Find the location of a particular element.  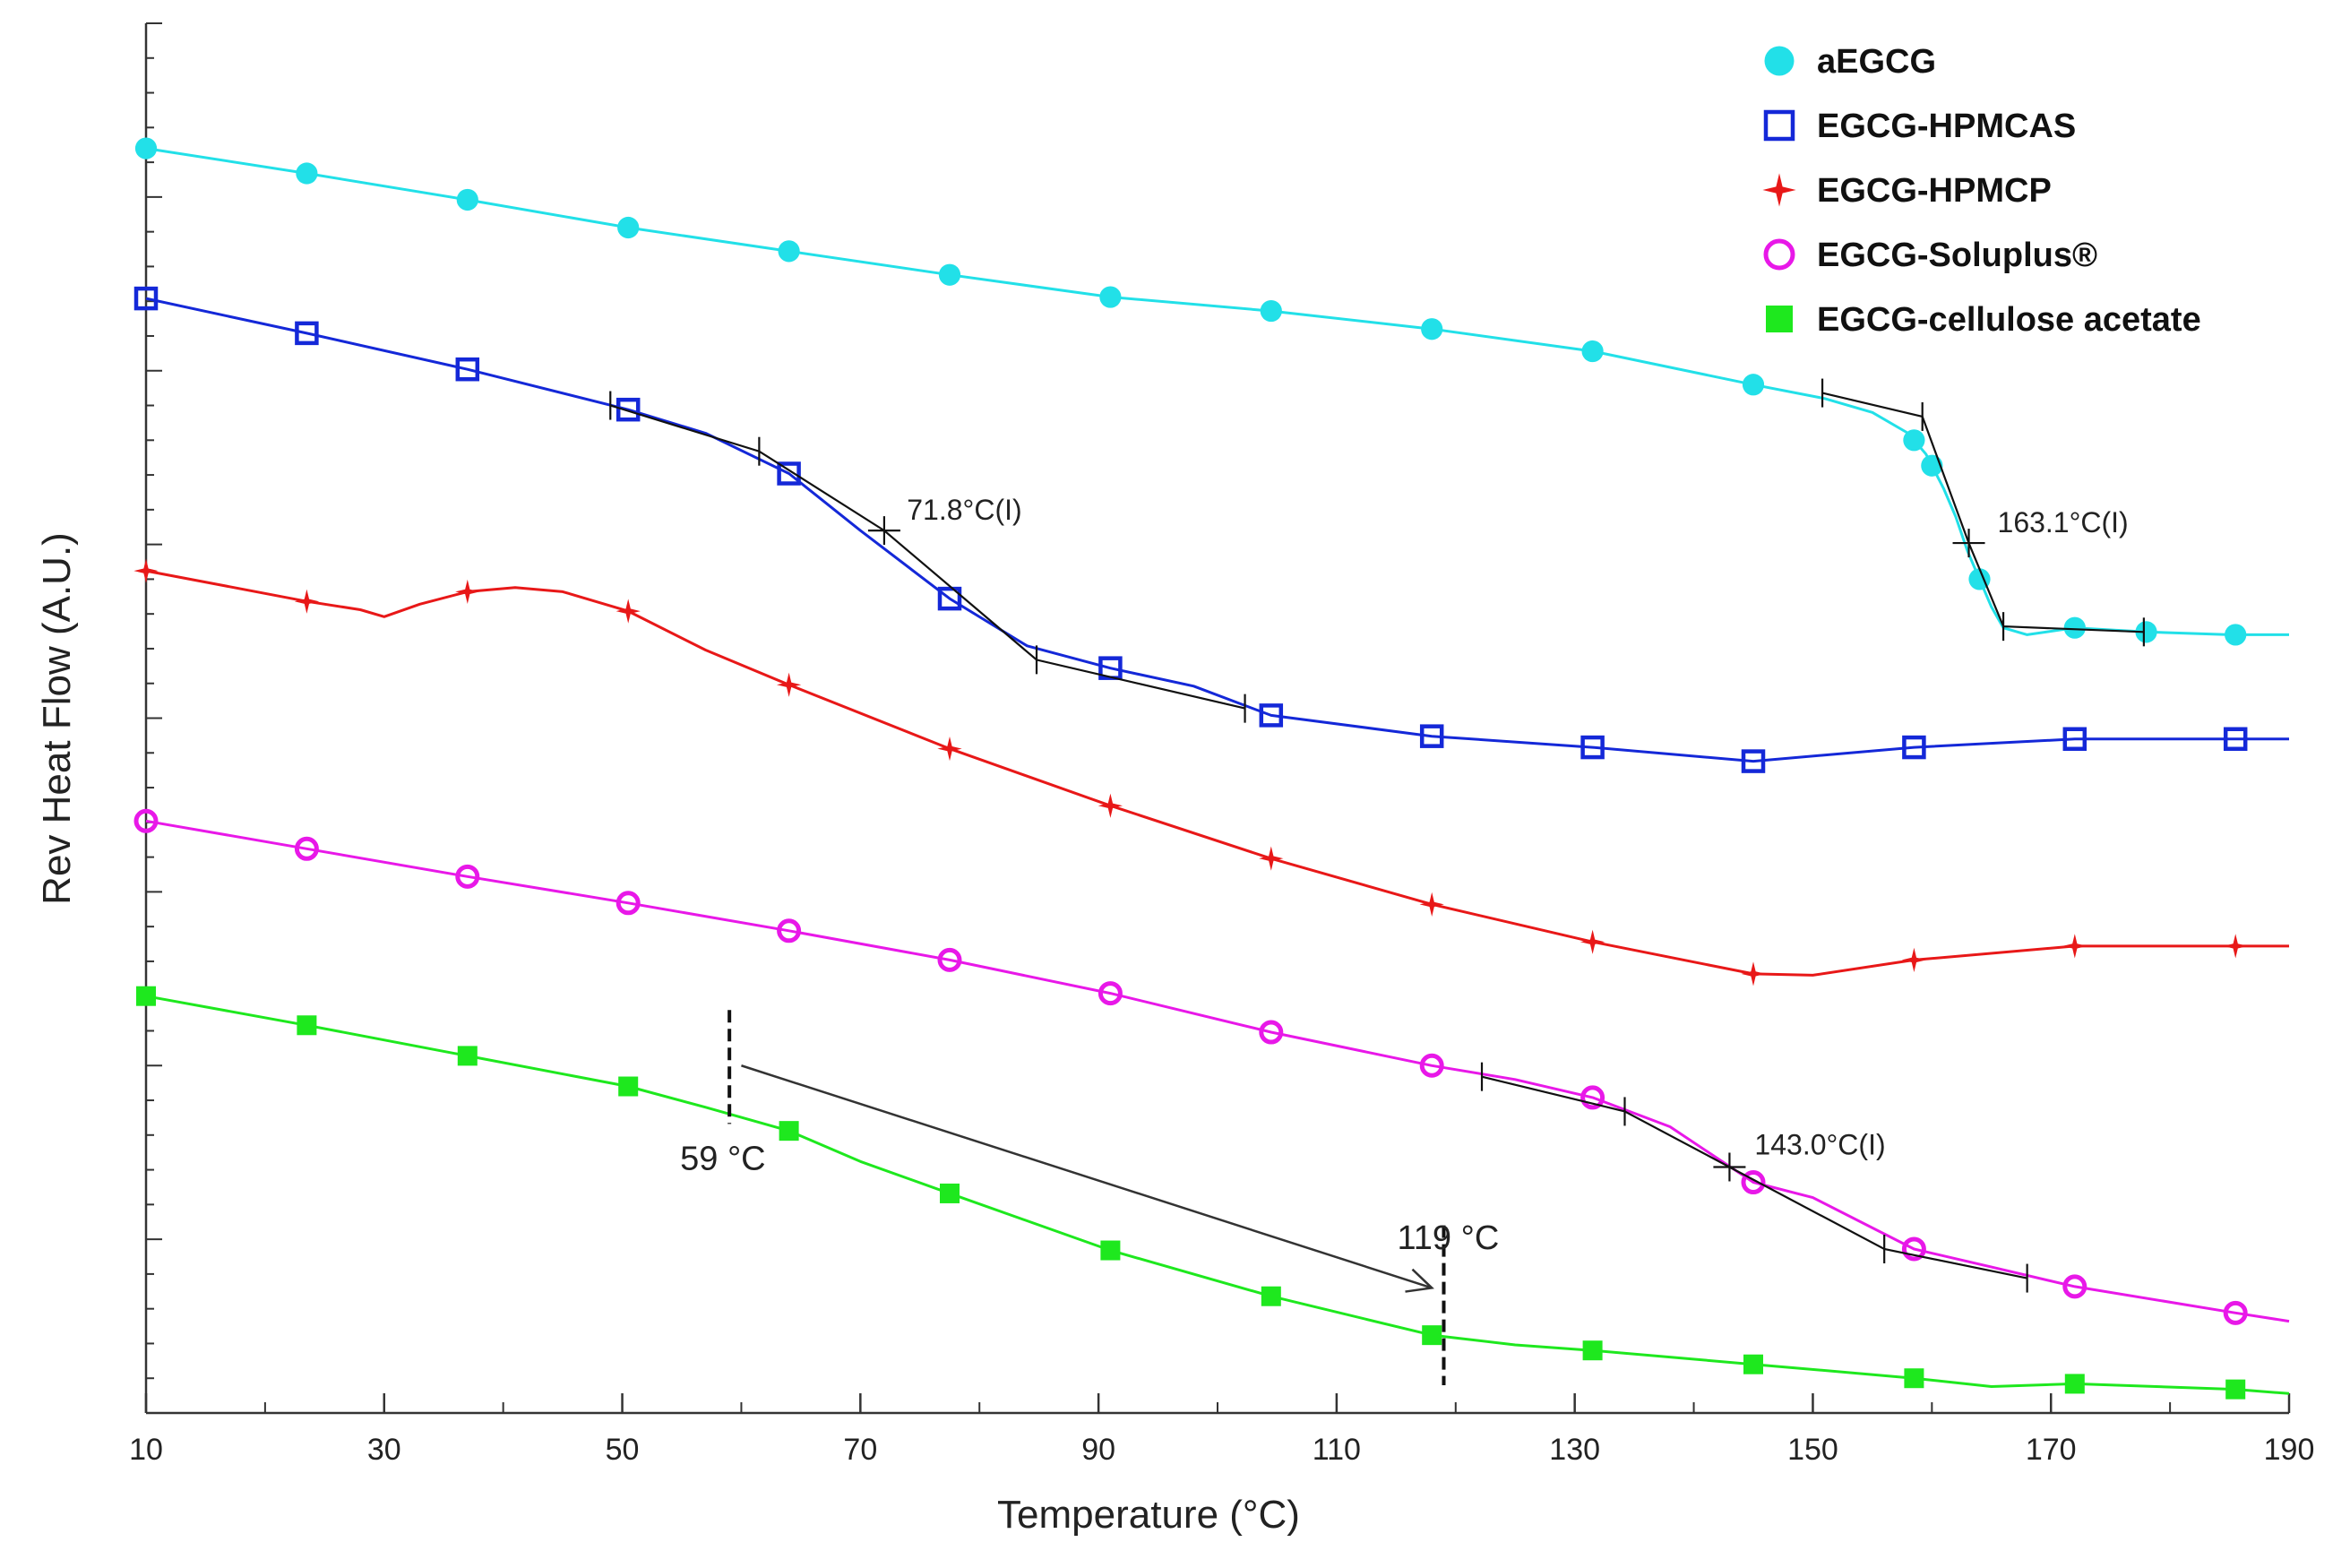

arrow-head is located at coordinates (1419, 1280).